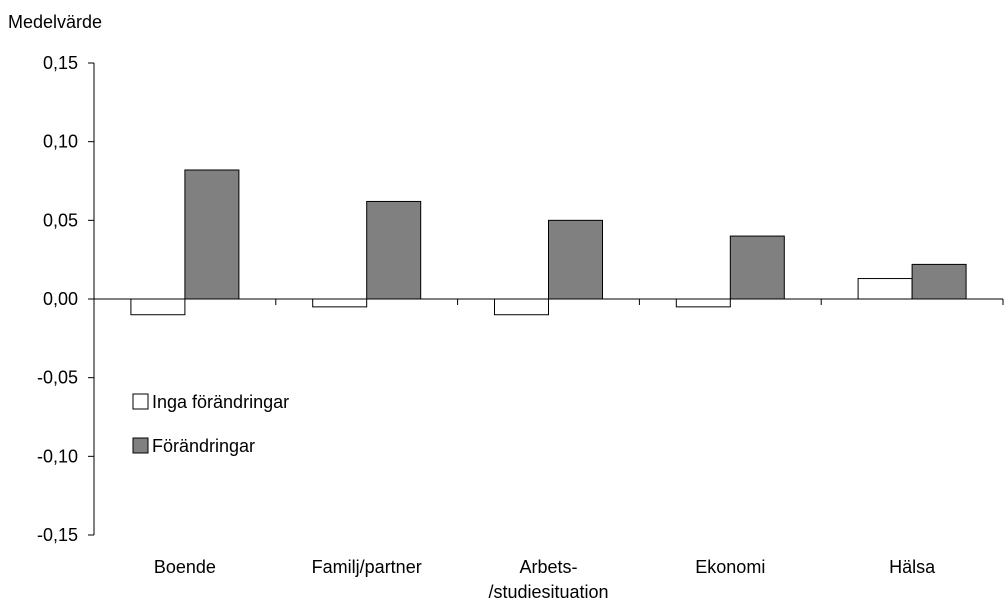  Describe the element at coordinates (548, 567) in the screenshot. I see `x-category-label: Arbets-` at that location.